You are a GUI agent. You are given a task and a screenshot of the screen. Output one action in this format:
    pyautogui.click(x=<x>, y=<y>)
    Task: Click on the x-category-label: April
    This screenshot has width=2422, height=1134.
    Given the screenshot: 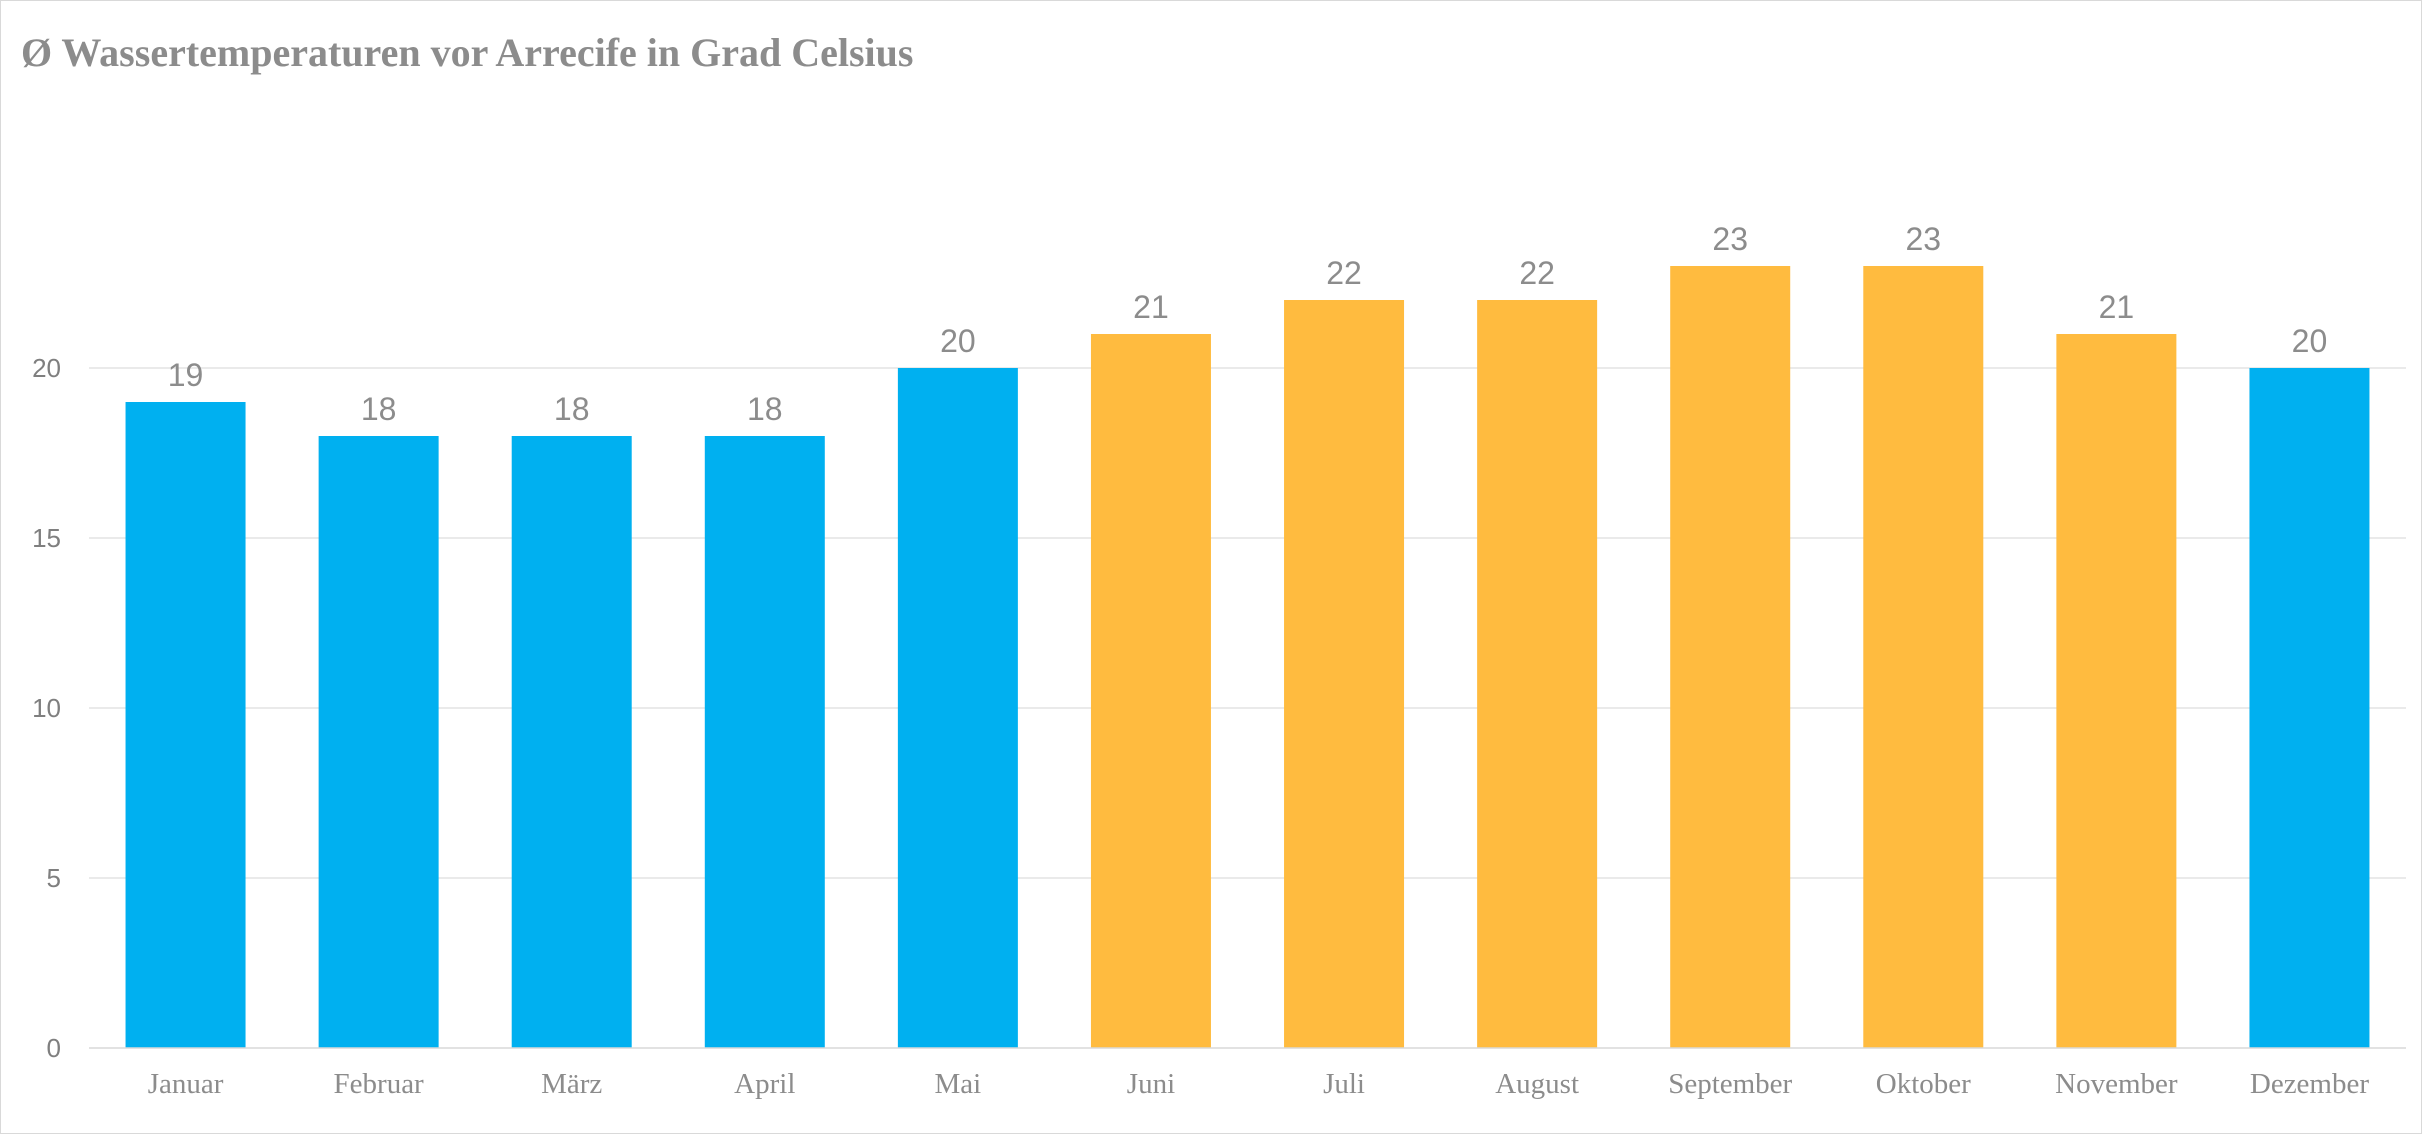 What is the action you would take?
    pyautogui.click(x=764, y=1084)
    